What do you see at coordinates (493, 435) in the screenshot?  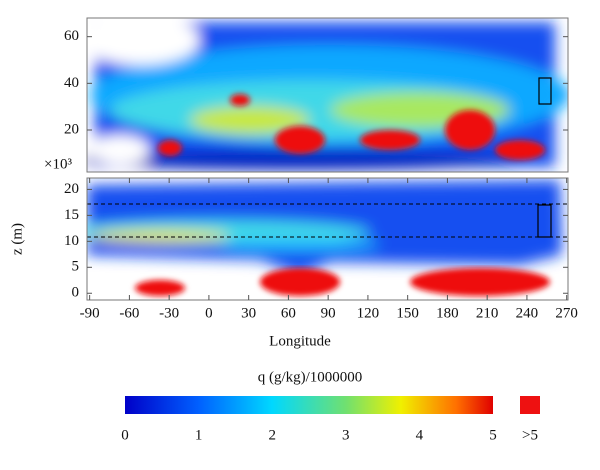 I see `colorbar-tick-label: 5` at bounding box center [493, 435].